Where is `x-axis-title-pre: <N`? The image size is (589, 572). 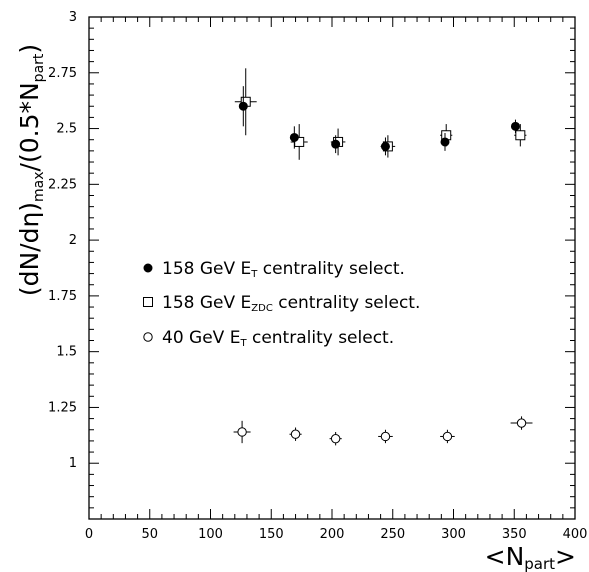
x-axis-title-pre: <N is located at coordinates (505, 556).